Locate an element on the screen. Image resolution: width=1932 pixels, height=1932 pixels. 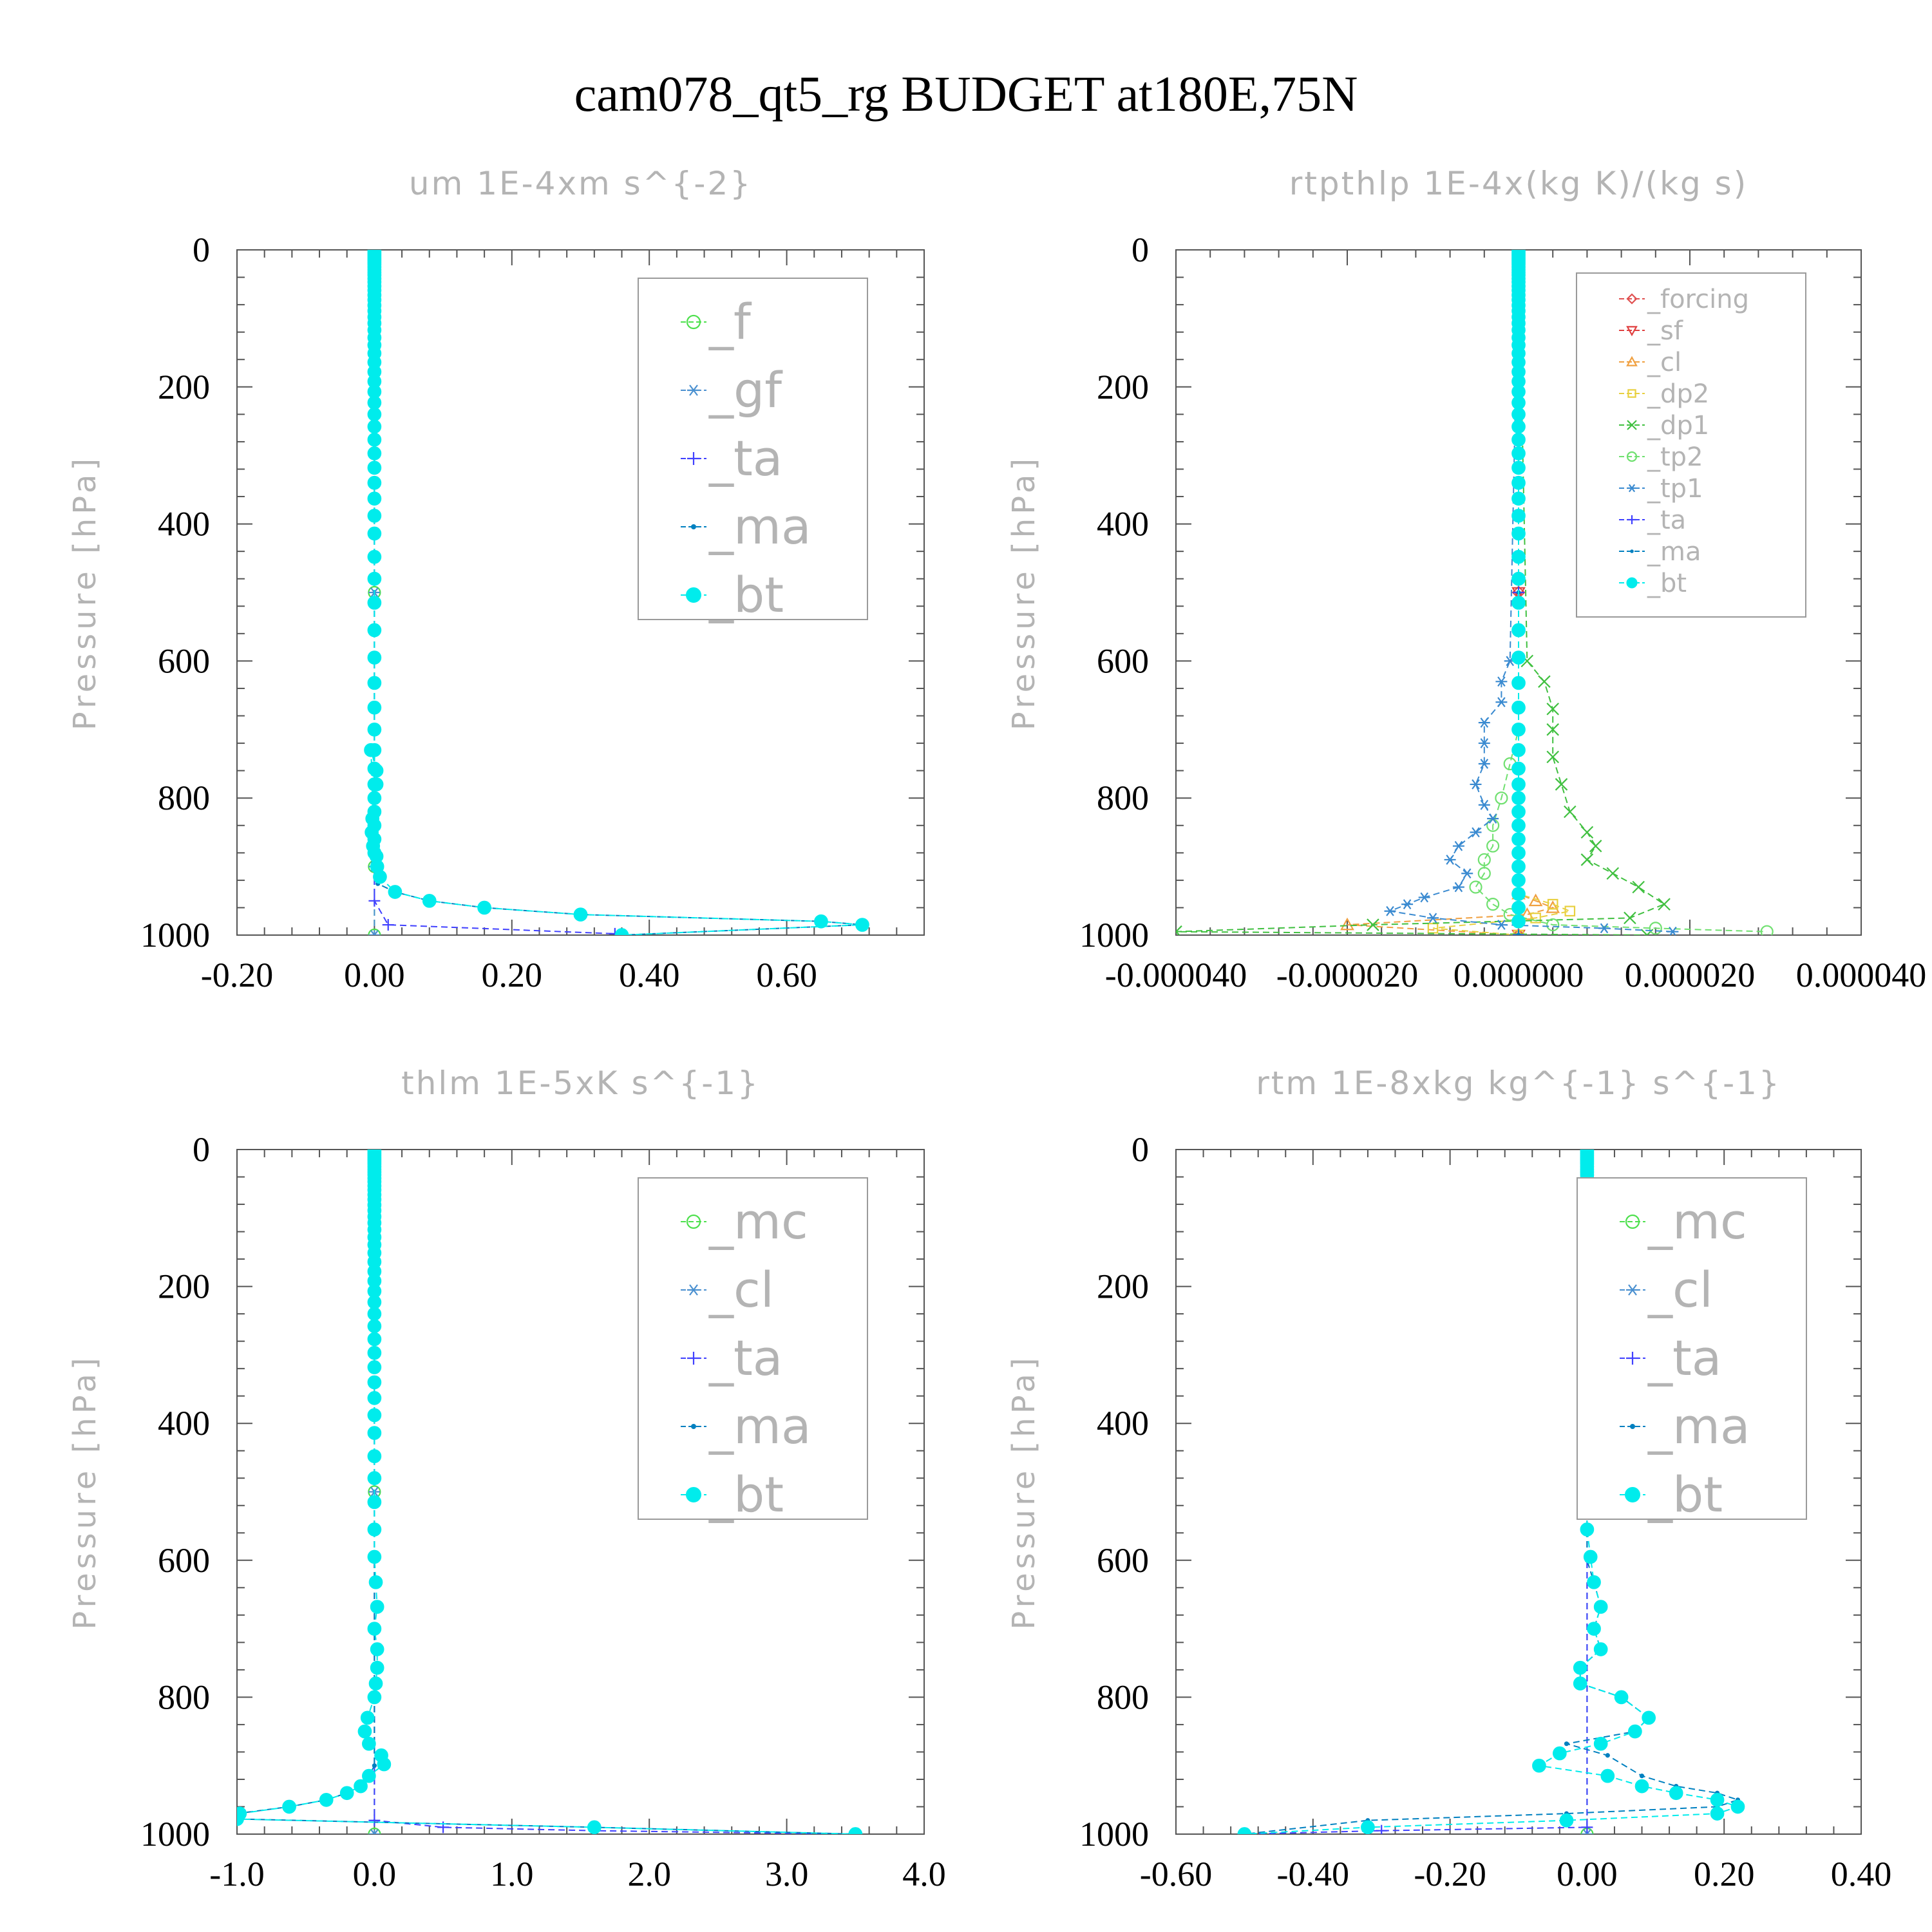
panel-title: um 1E-4xm s^{-2} is located at coordinates (580, 183).